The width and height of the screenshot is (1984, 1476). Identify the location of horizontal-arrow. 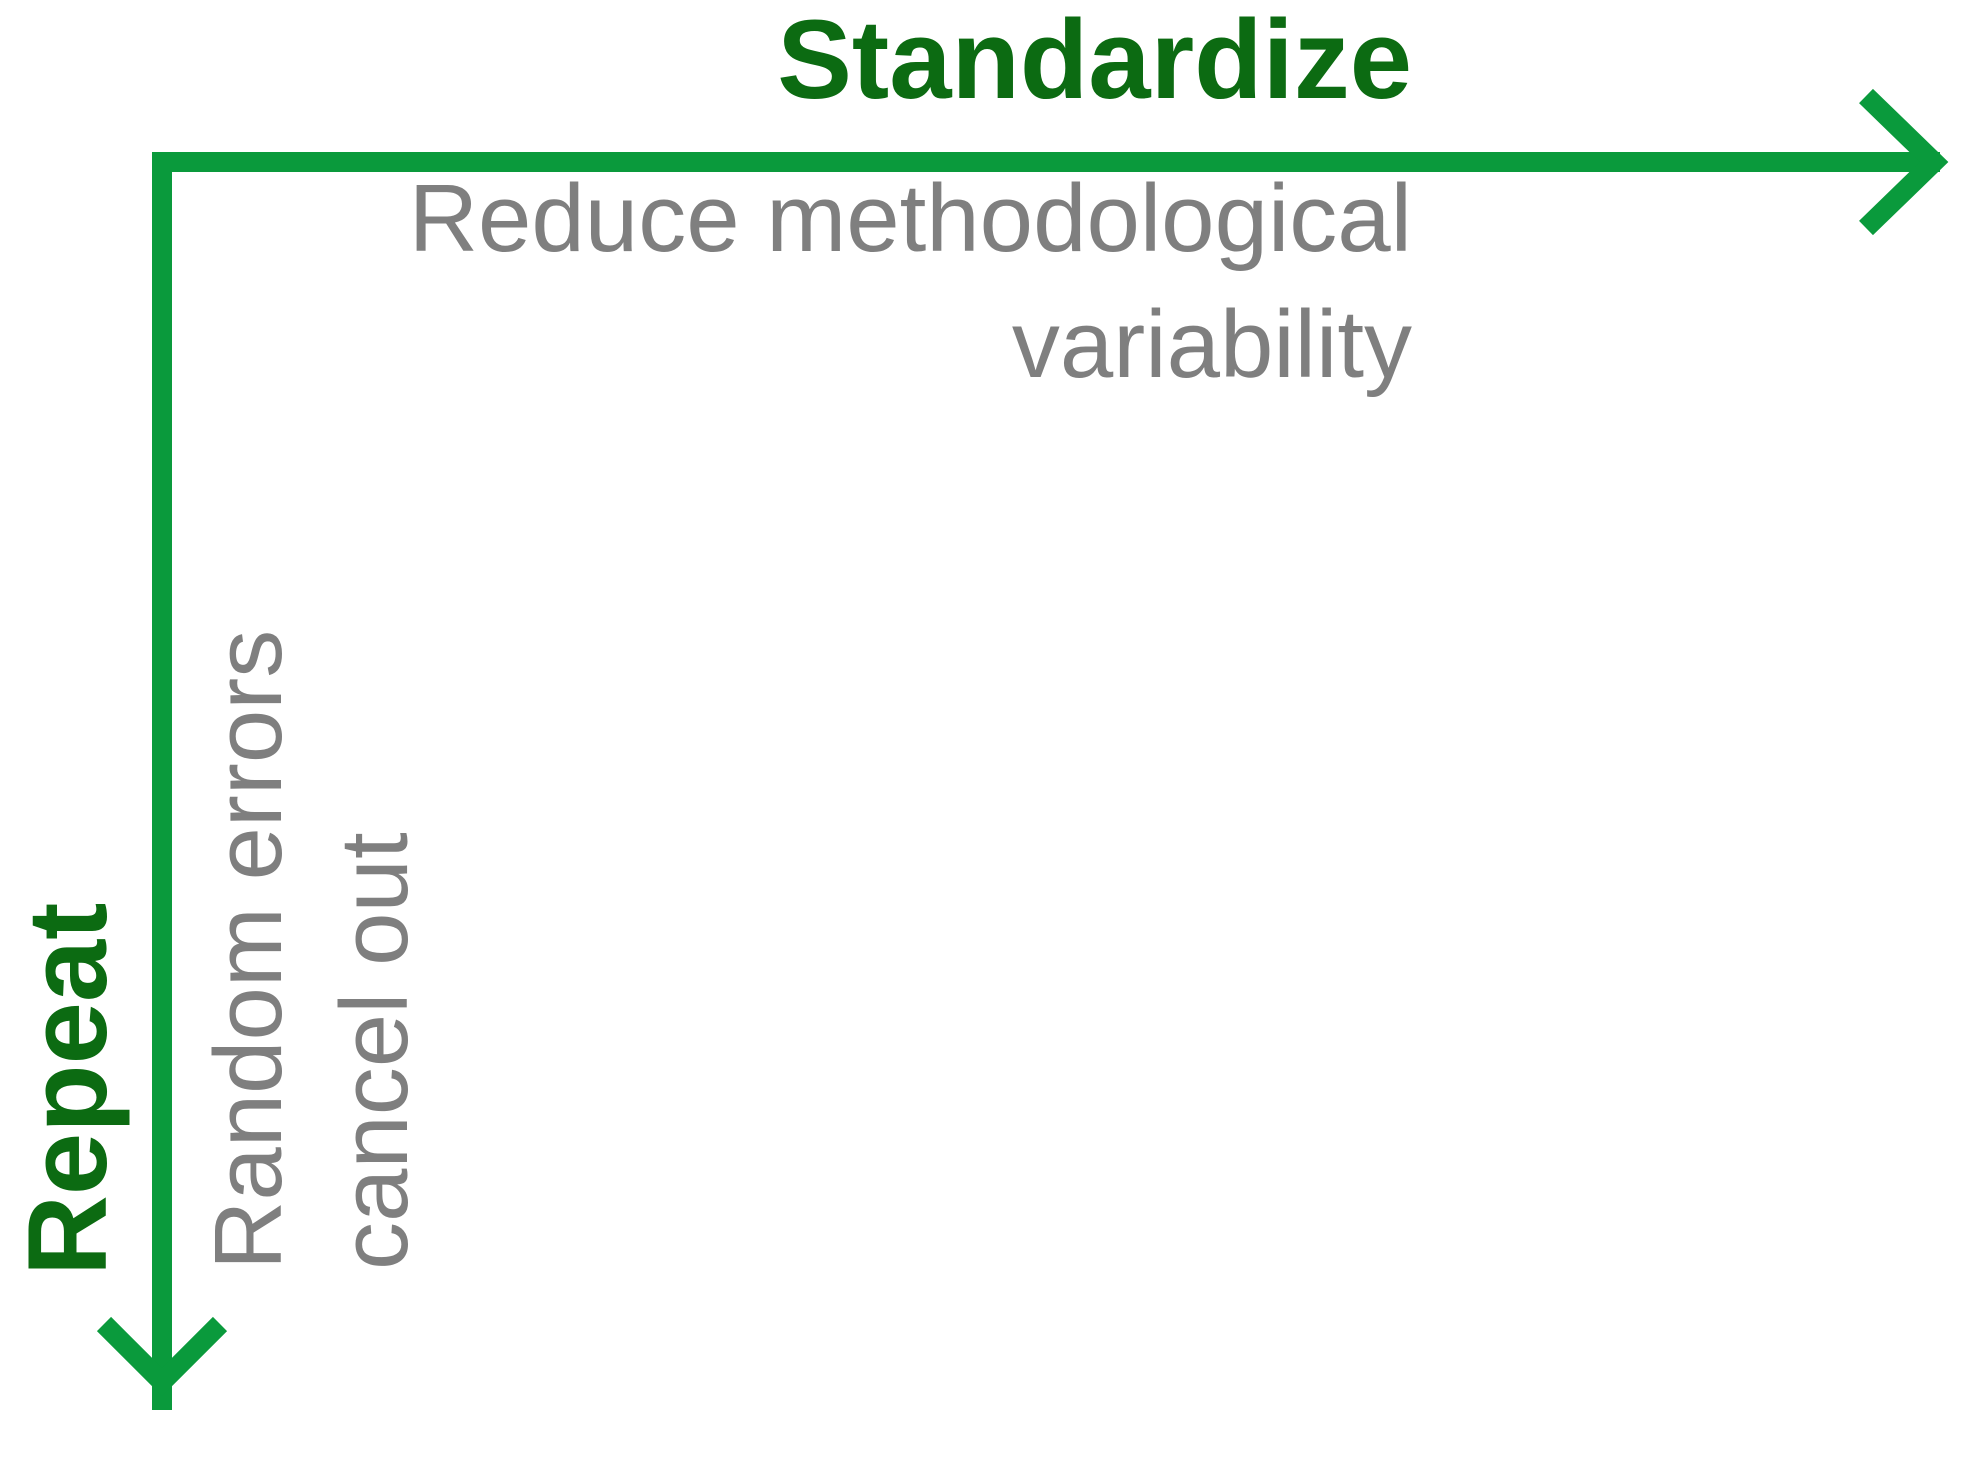
(1050, 162).